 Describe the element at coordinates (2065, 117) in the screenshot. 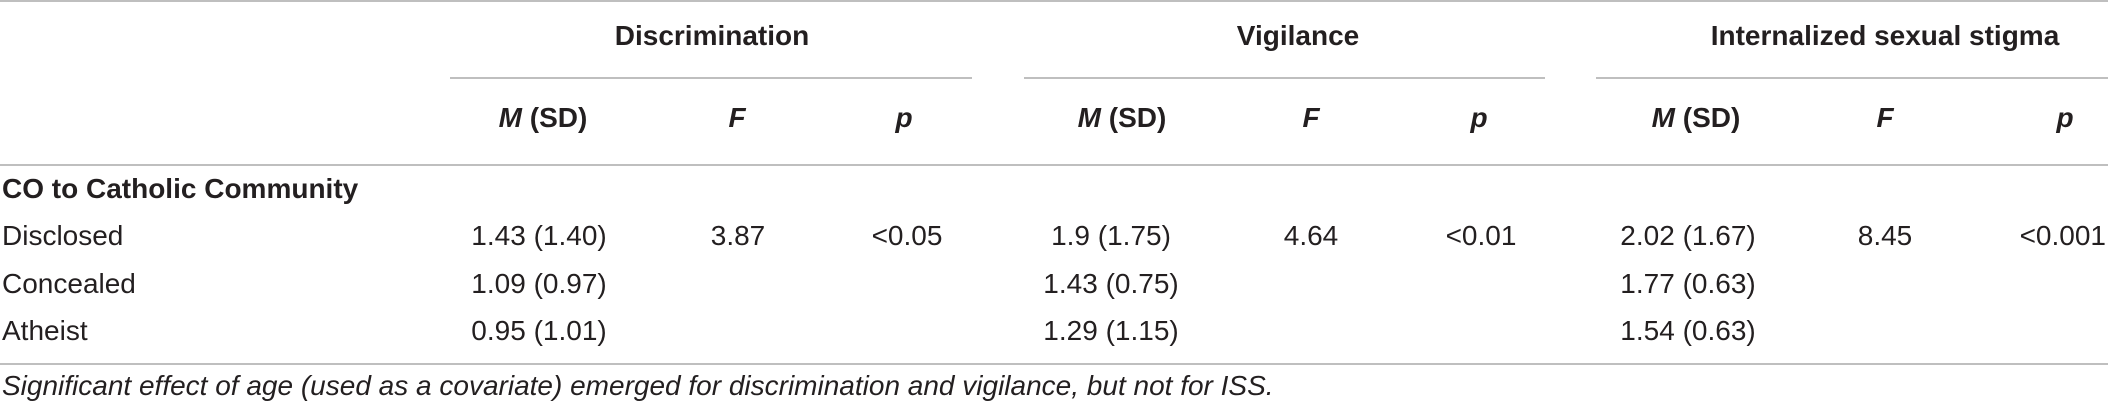

I see `subheader-p-iss: p` at that location.